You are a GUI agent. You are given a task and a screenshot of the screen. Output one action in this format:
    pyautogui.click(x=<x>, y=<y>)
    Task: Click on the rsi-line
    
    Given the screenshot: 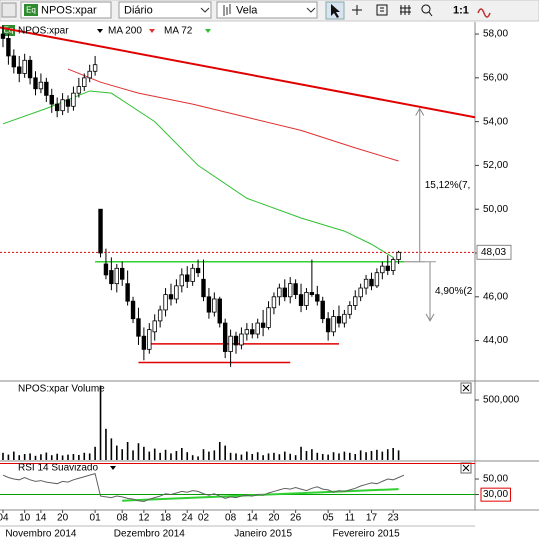 What is the action you would take?
    pyautogui.click(x=203, y=487)
    